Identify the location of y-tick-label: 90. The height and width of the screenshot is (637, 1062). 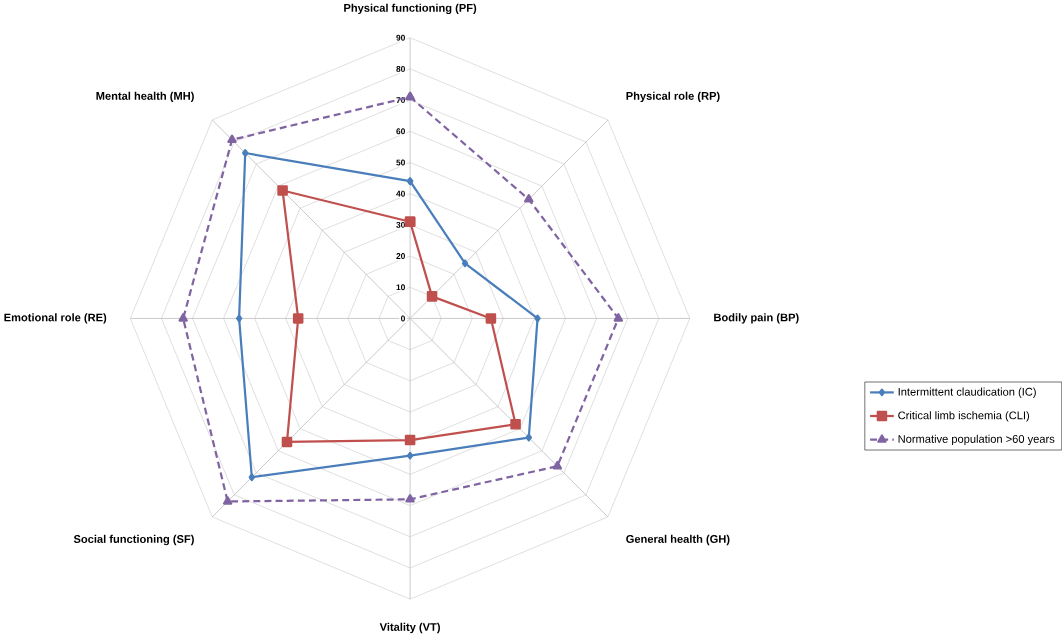
(400, 37).